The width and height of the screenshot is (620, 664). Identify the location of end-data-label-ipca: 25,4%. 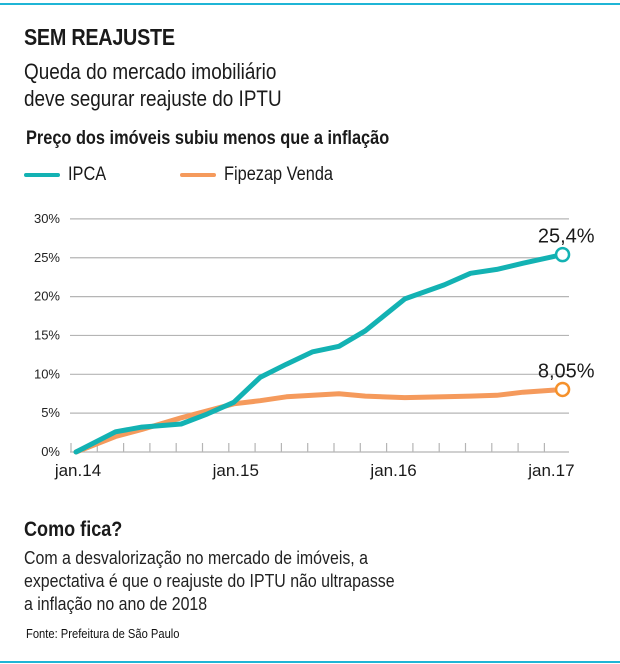
(566, 237).